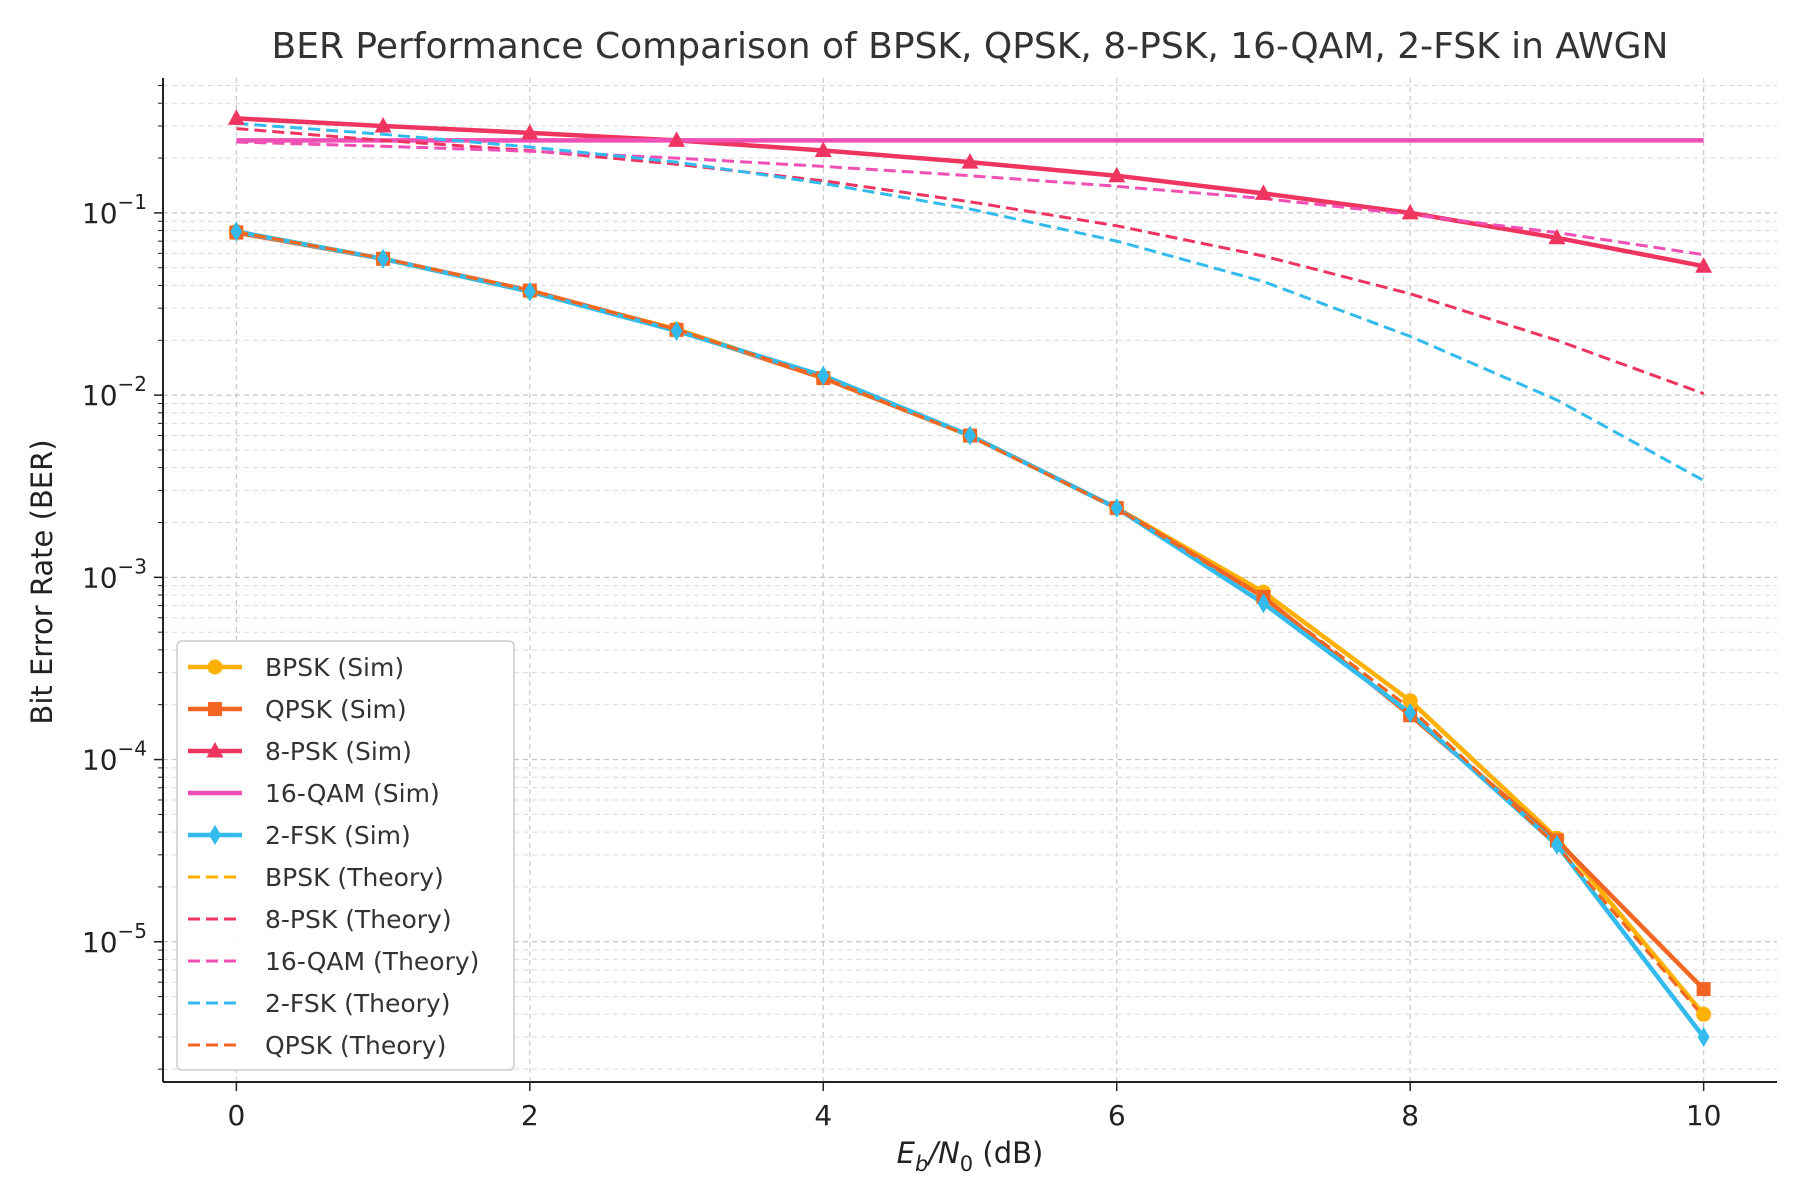  I want to click on x-tick-label: 6, so click(1117, 1115).